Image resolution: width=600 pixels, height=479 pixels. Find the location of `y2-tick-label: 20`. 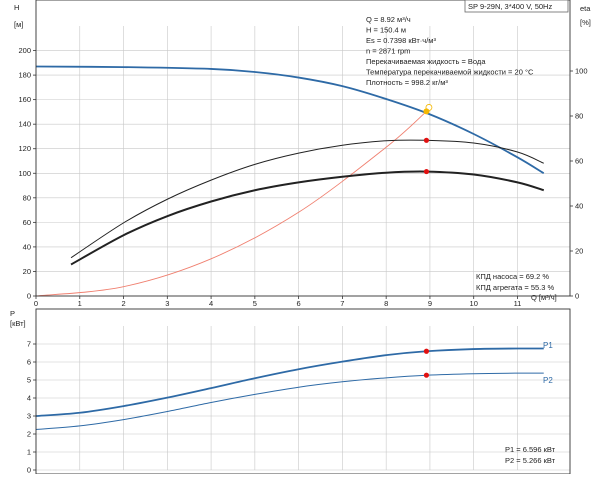

y2-tick-label: 20 is located at coordinates (579, 251).